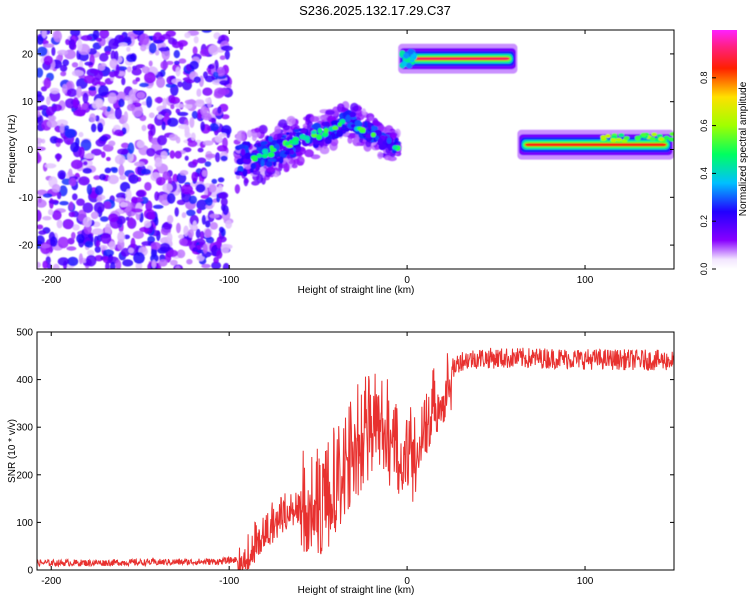 This screenshot has width=750, height=600. Describe the element at coordinates (28, 54) in the screenshot. I see `y-tick-label: 20` at that location.